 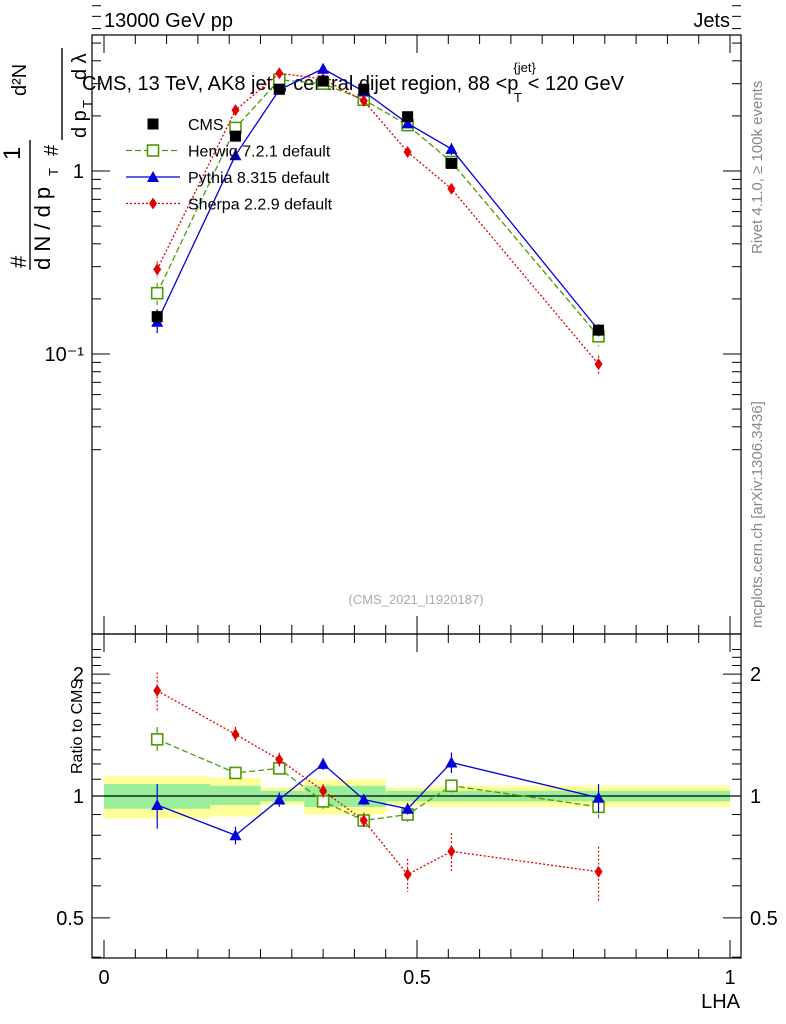 What do you see at coordinates (755, 797) in the screenshot?
I see `ratio-tick-label-right: 1` at bounding box center [755, 797].